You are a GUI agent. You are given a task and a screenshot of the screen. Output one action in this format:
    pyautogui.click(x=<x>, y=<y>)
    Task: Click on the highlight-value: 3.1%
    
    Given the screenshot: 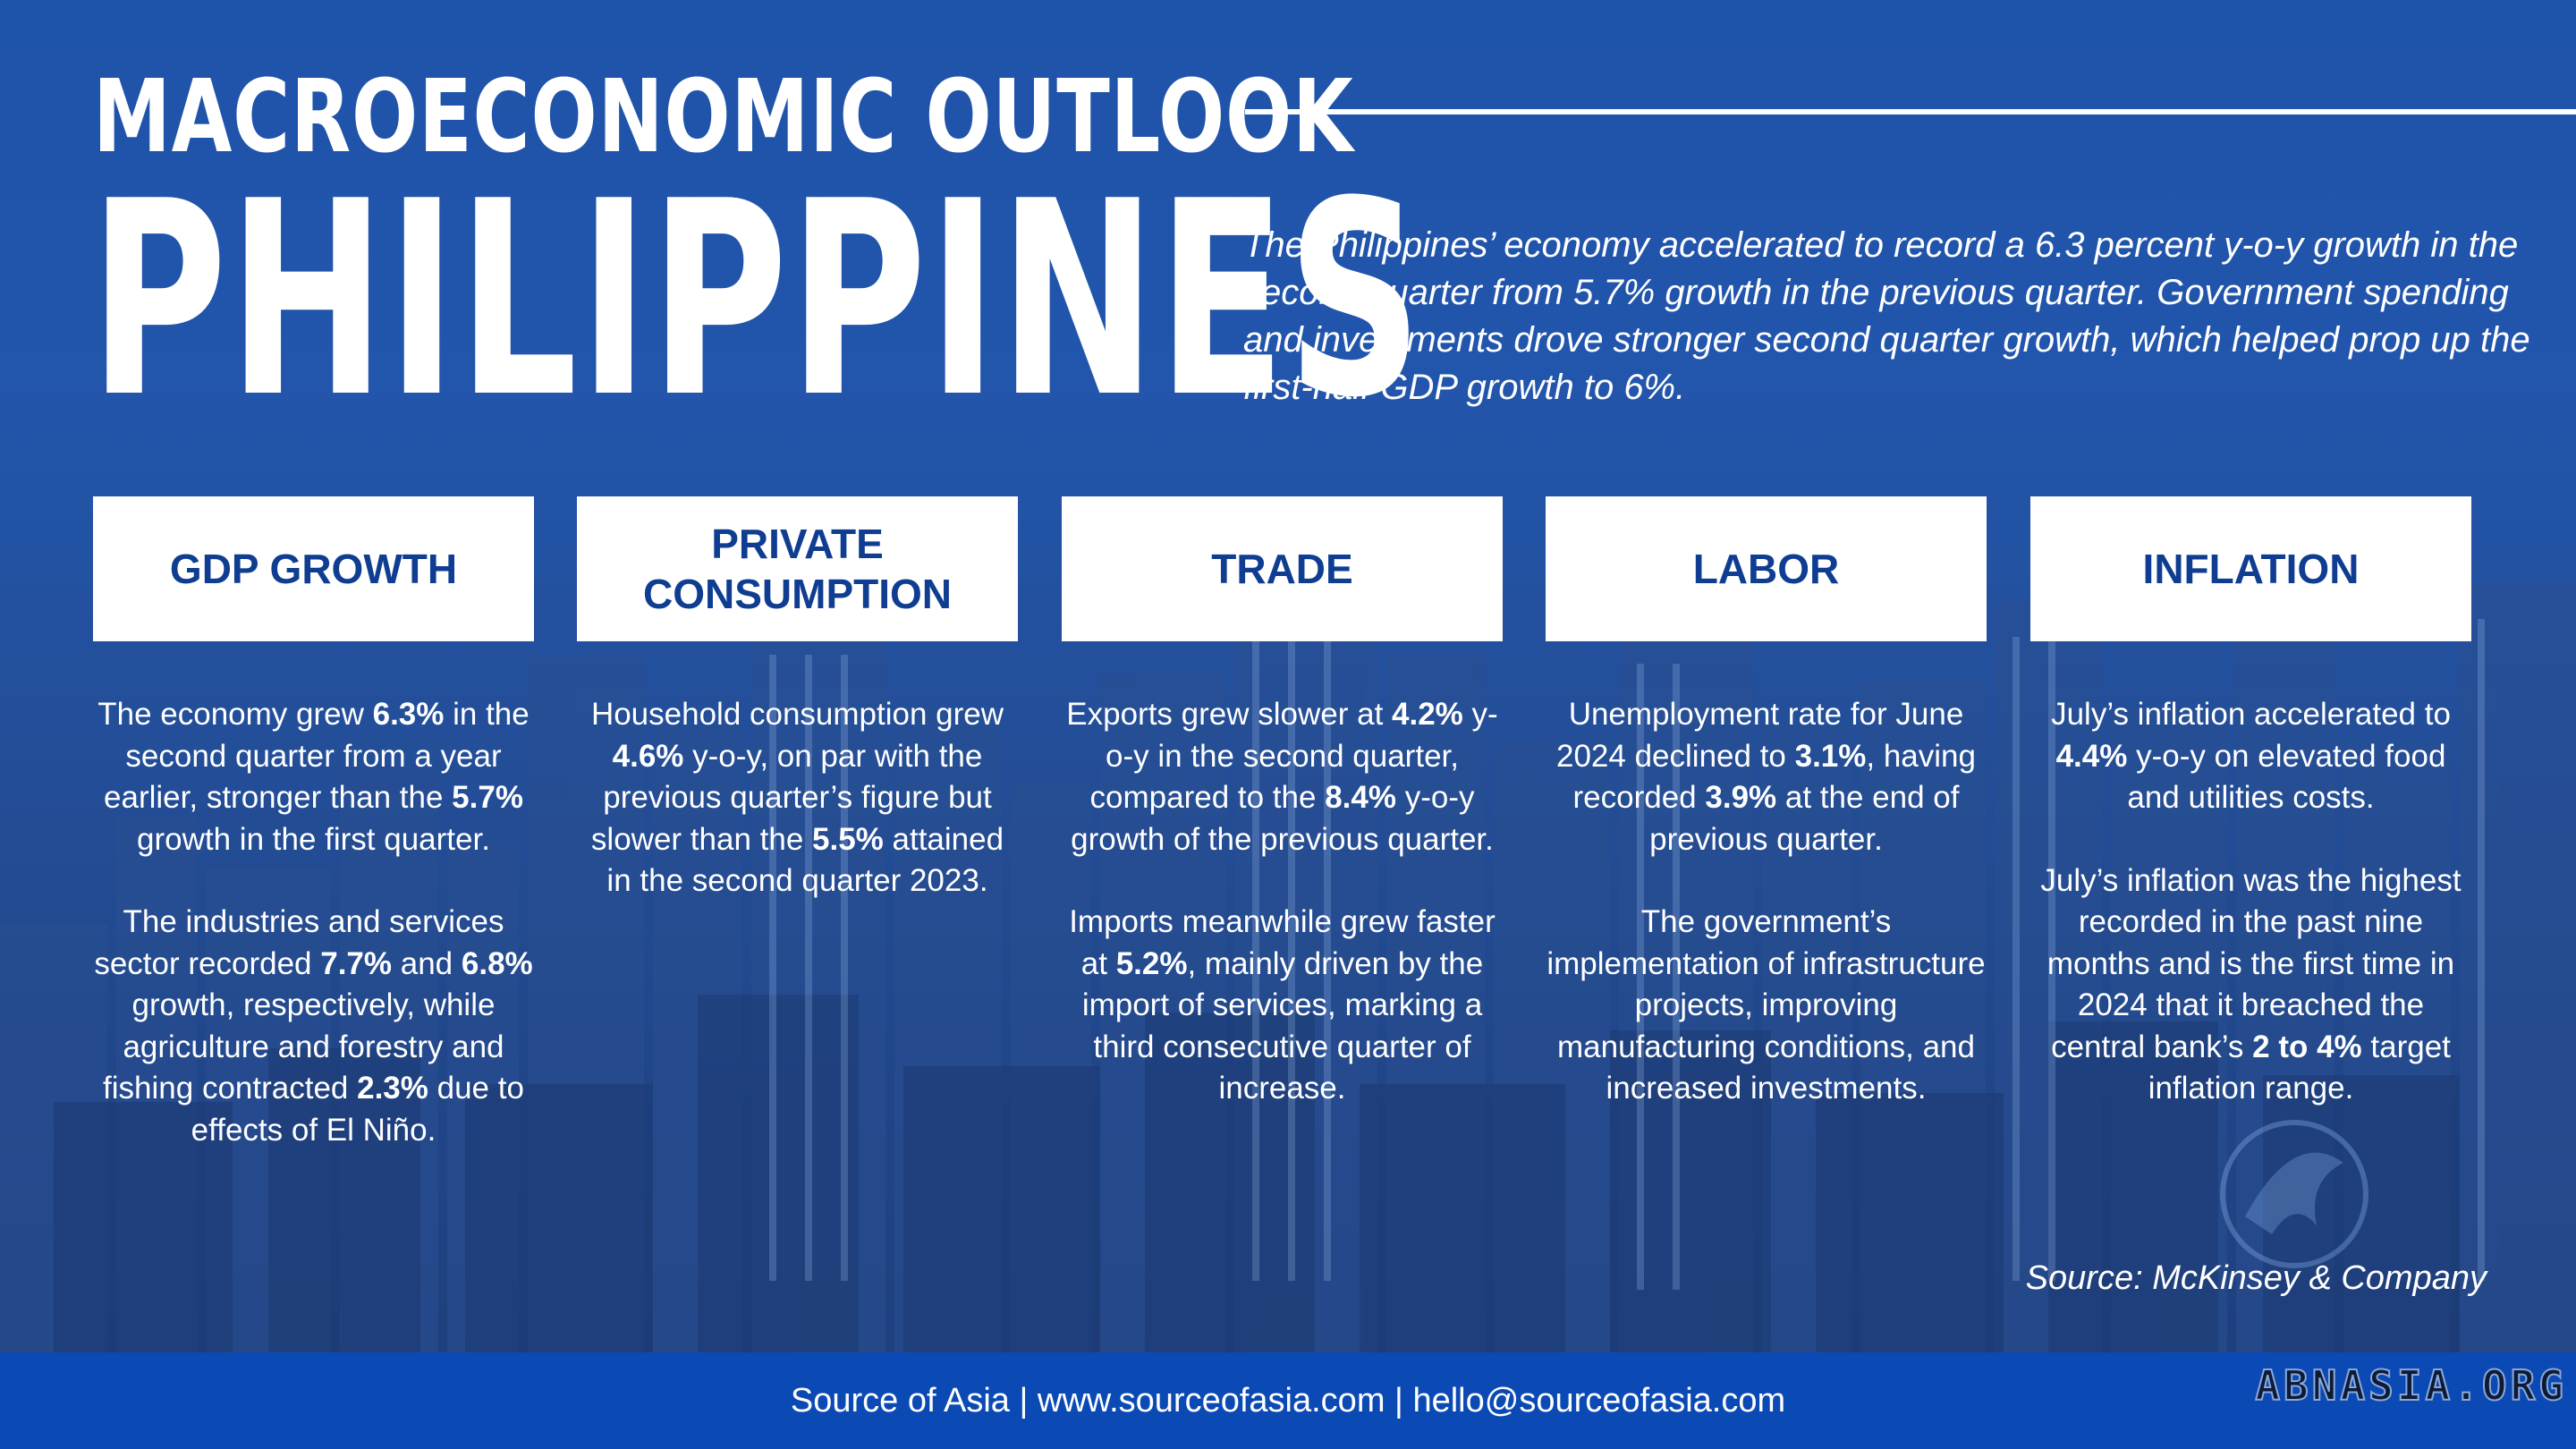 What is the action you would take?
    pyautogui.click(x=1830, y=756)
    